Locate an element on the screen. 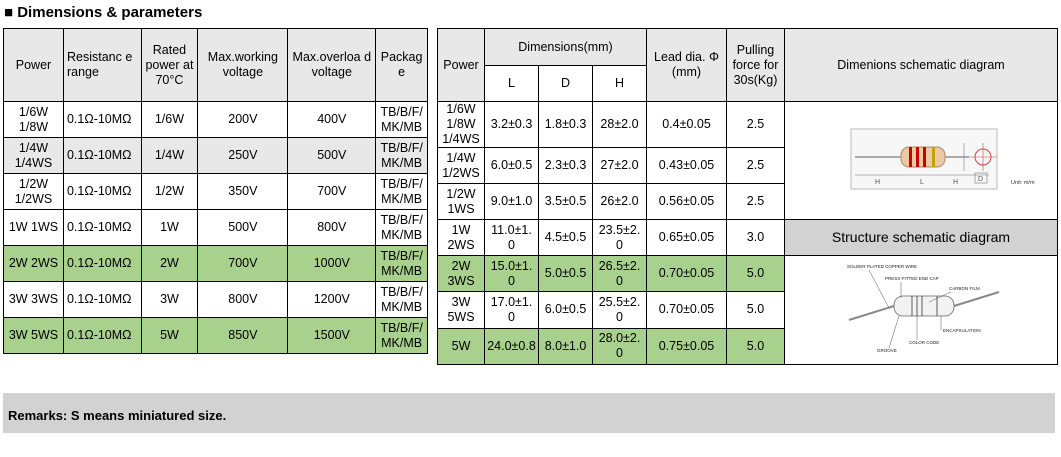  table-row: 1/2W 1WS 9.0±1.0 3.5±0.5 26±2.0 0.56±0.05 2.5 is located at coordinates (747, 201).